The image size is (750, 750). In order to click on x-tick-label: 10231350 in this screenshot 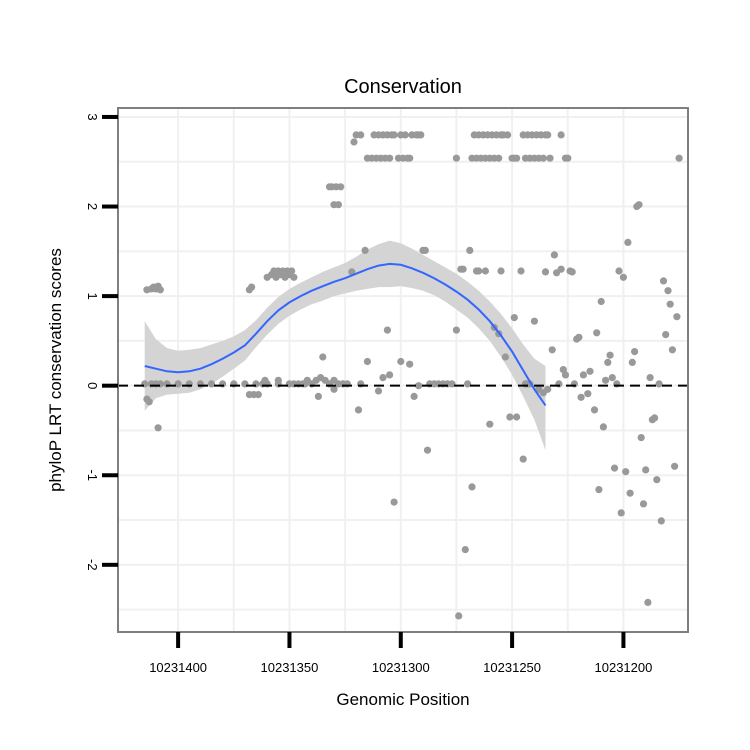, I will do `click(290, 667)`.